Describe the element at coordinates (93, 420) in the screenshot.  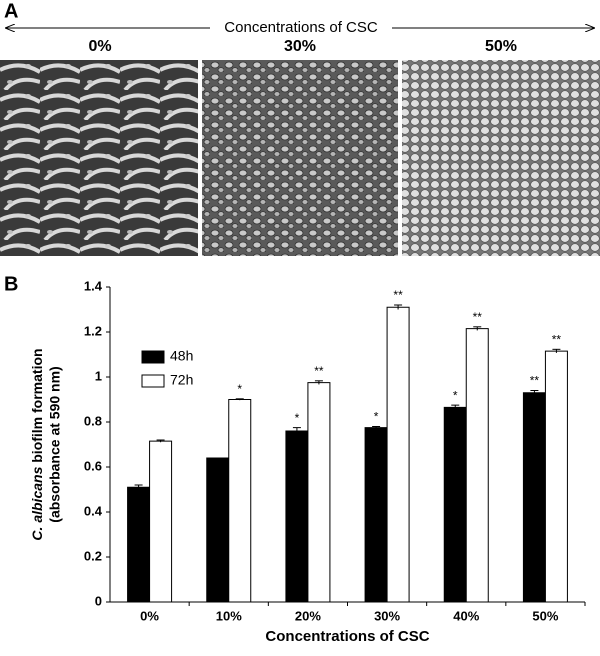
I see `y-tick-label: 0.8` at that location.